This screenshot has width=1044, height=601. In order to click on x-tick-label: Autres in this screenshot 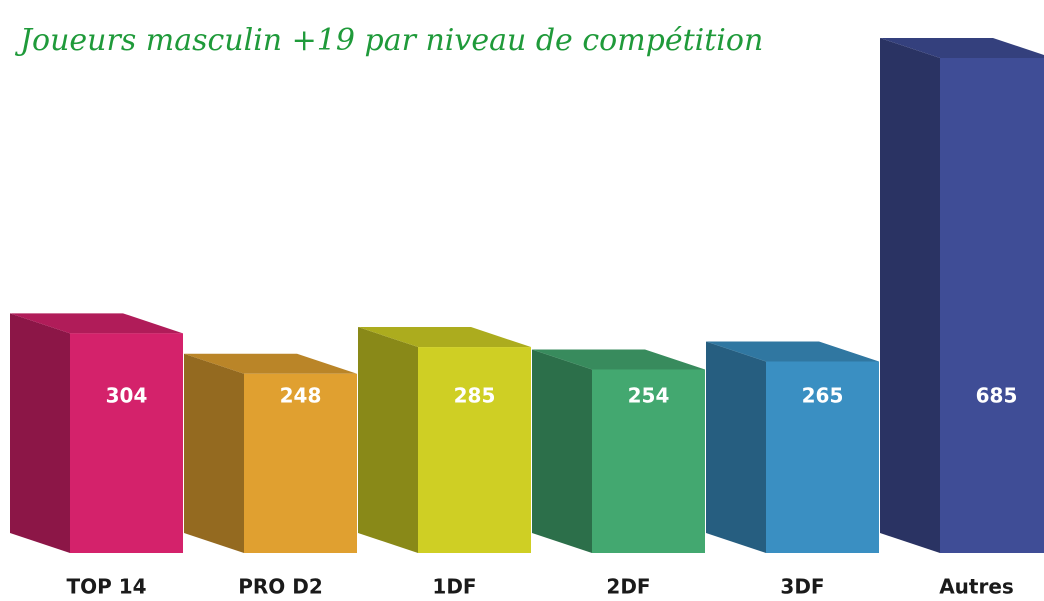, I will do `click(976, 587)`.